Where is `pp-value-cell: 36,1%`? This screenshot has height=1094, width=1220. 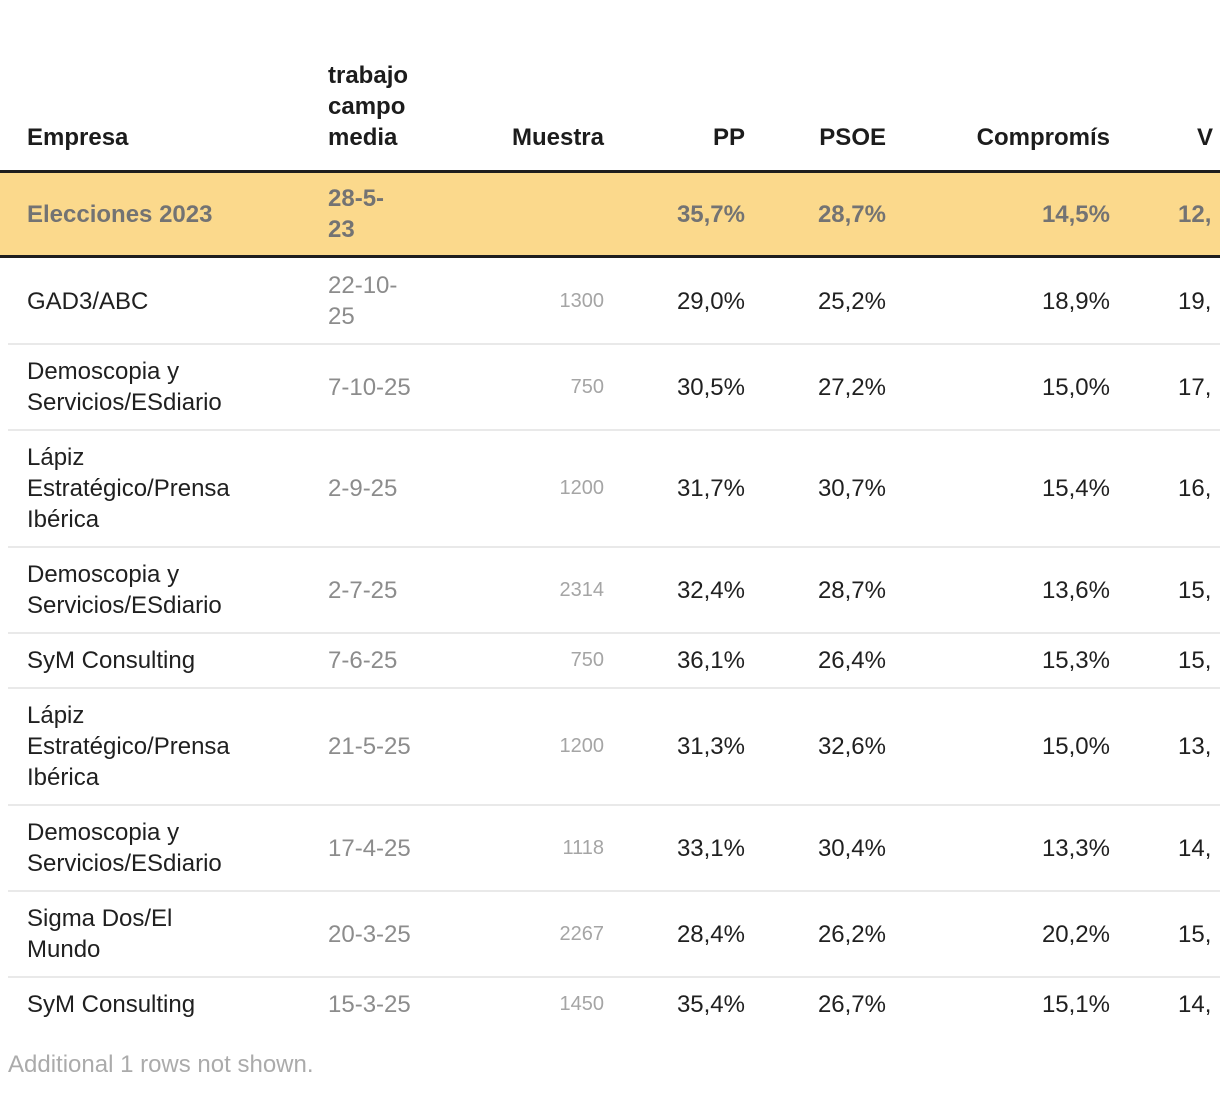 pp-value-cell: 36,1% is located at coordinates (710, 660).